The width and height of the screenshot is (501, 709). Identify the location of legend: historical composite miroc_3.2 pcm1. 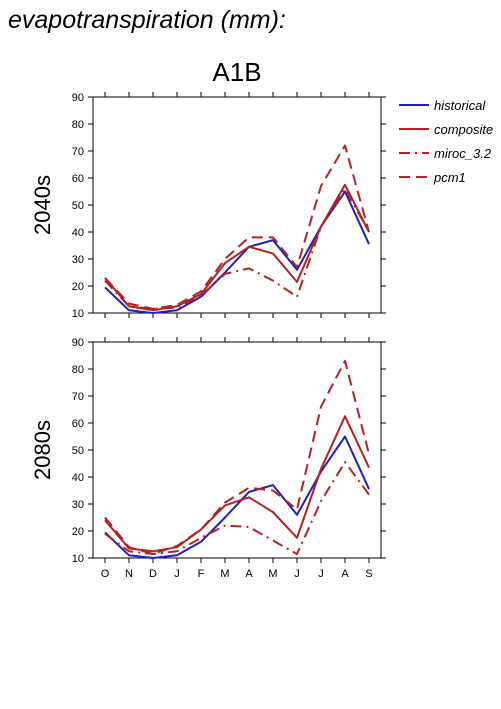
(446, 141).